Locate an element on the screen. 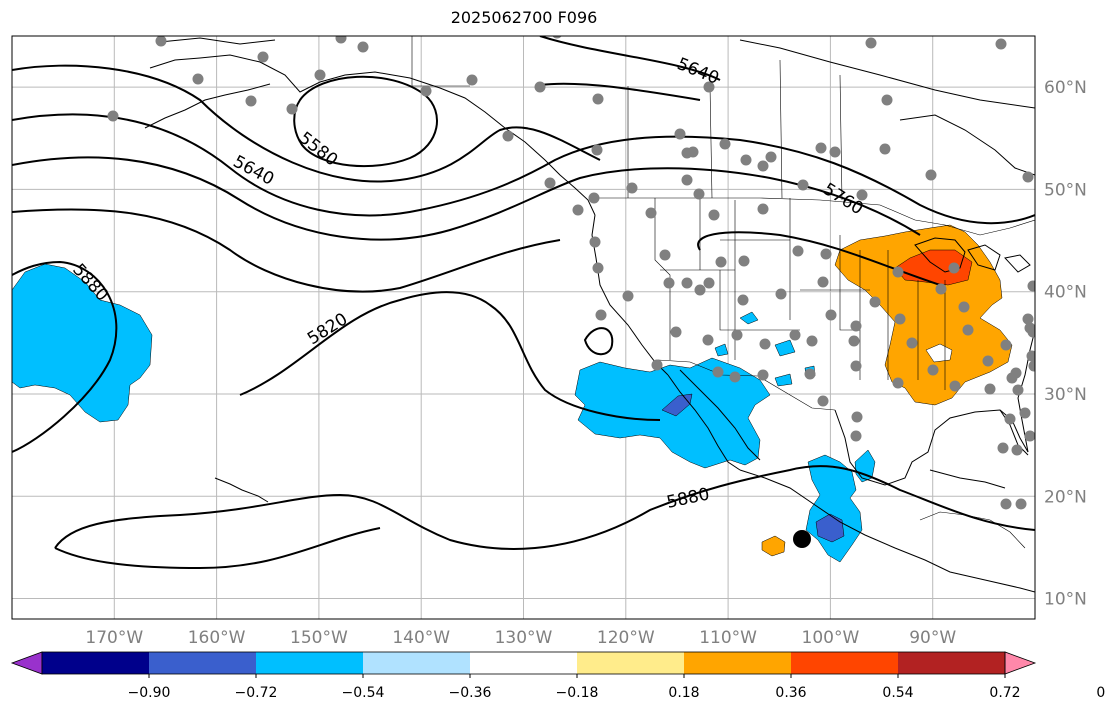 This screenshot has height=712, width=1105. border-central-america is located at coordinates (972, 530).